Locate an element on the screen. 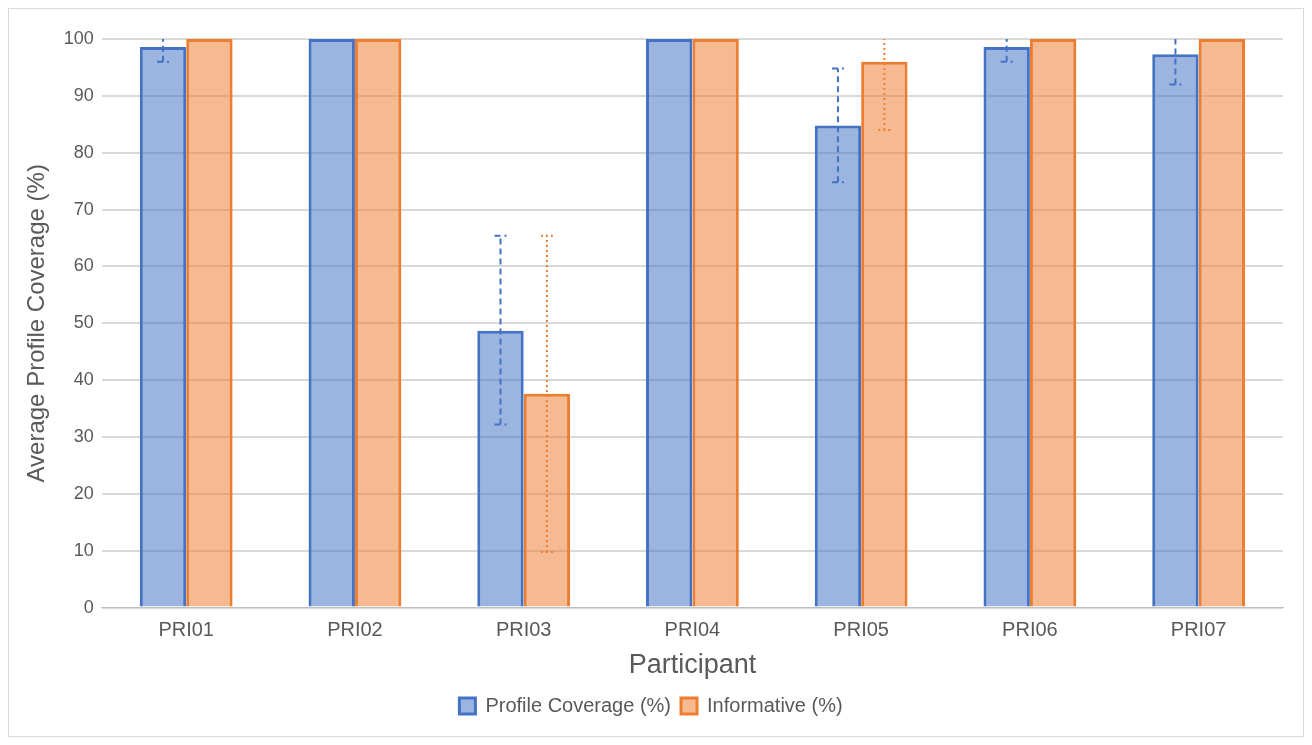 This screenshot has height=745, width=1312. y-tick-label: 70 is located at coordinates (83, 208).